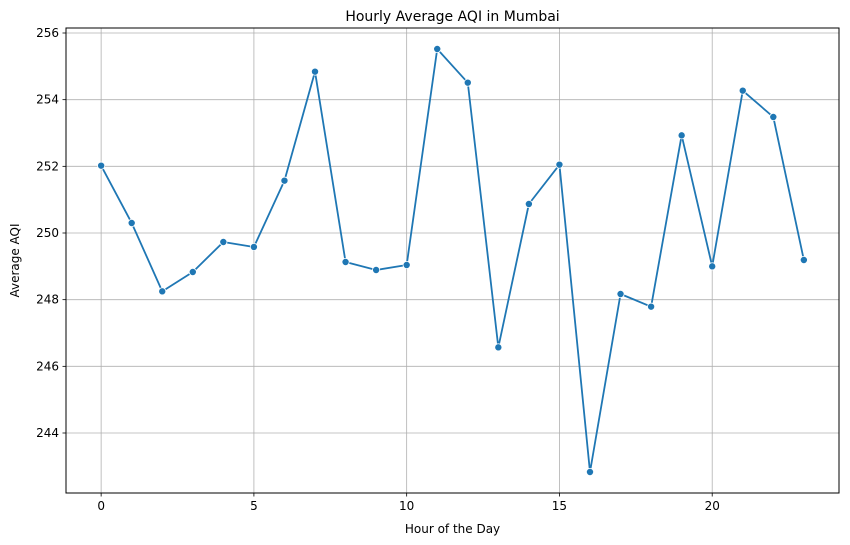  What do you see at coordinates (47, 166) in the screenshot?
I see `y-tick-label: 252` at bounding box center [47, 166].